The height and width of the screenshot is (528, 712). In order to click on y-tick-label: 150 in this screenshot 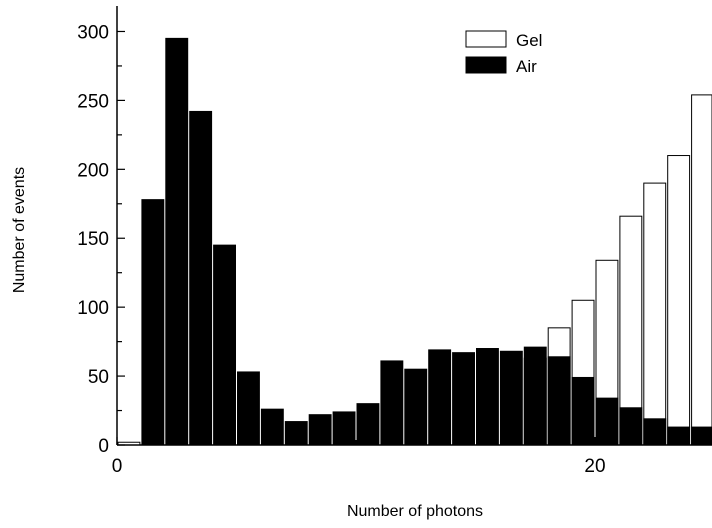, I will do `click(93, 239)`.